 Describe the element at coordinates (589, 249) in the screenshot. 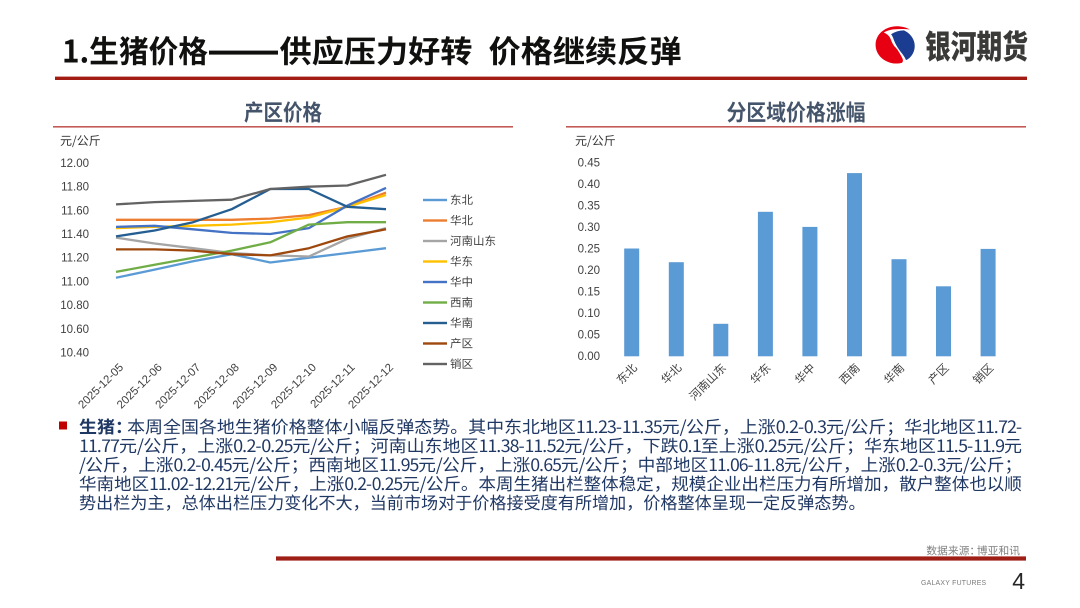

I see `svg-text: 0.25` at that location.